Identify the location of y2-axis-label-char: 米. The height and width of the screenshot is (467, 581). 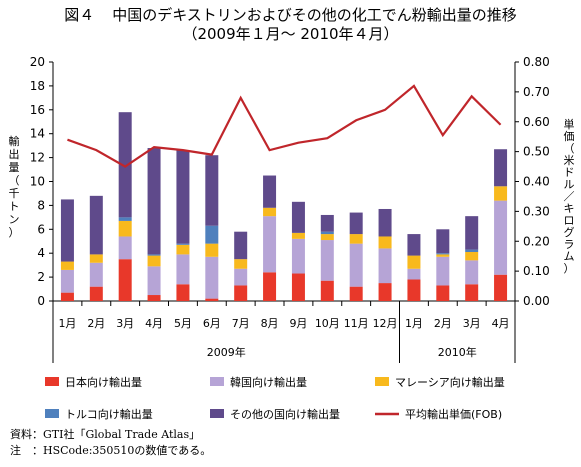
(569, 160).